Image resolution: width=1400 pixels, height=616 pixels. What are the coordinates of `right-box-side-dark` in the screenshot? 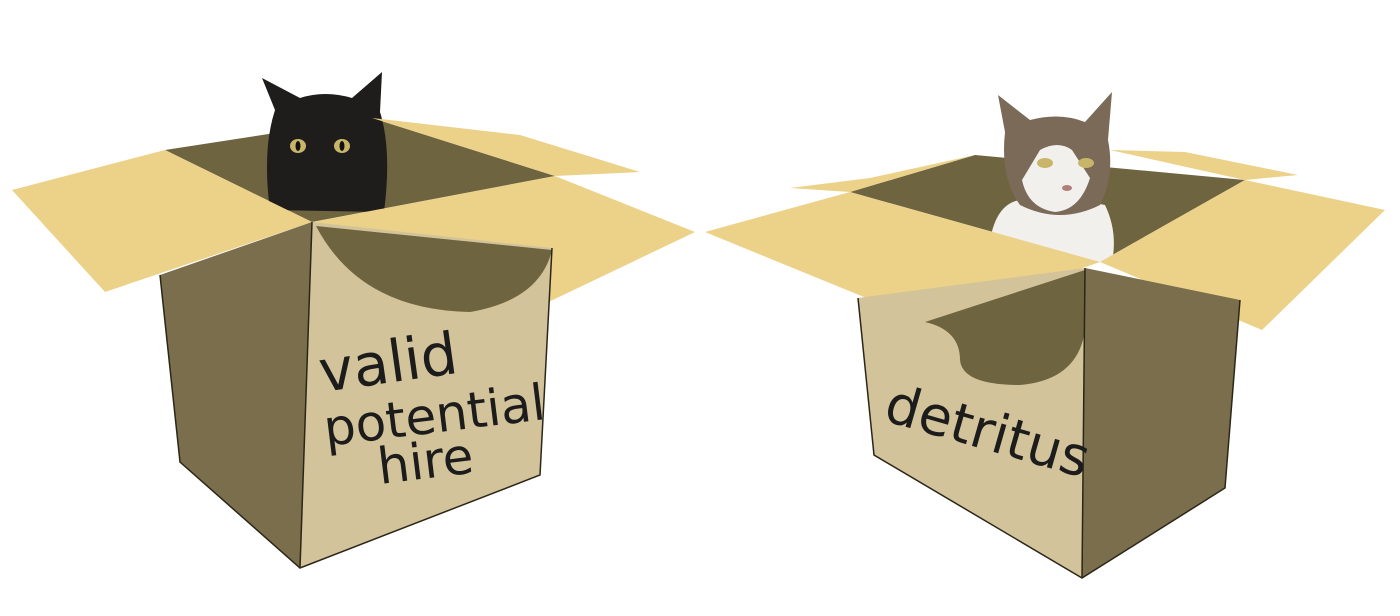 It's located at (1161, 423).